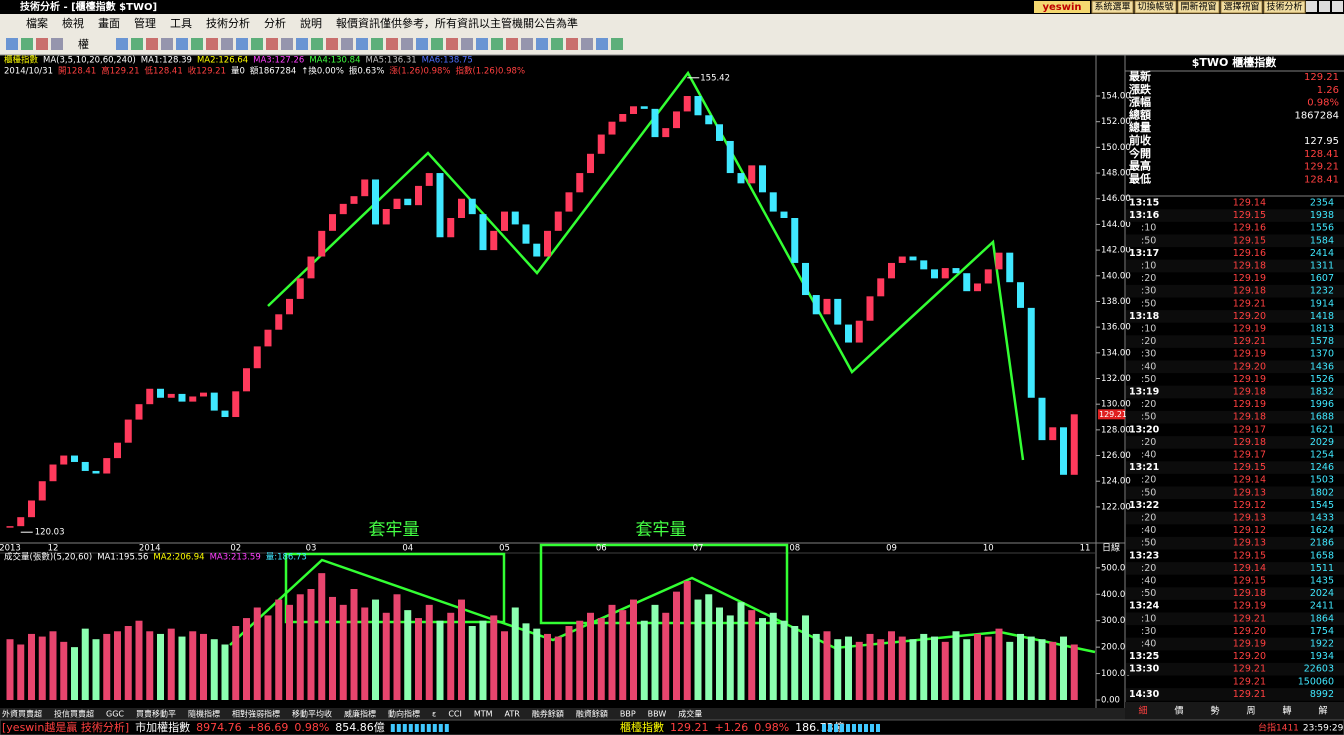 The width and height of the screenshot is (1344, 735). Describe the element at coordinates (513, 714) in the screenshot. I see `indicator-tab: ATR` at that location.